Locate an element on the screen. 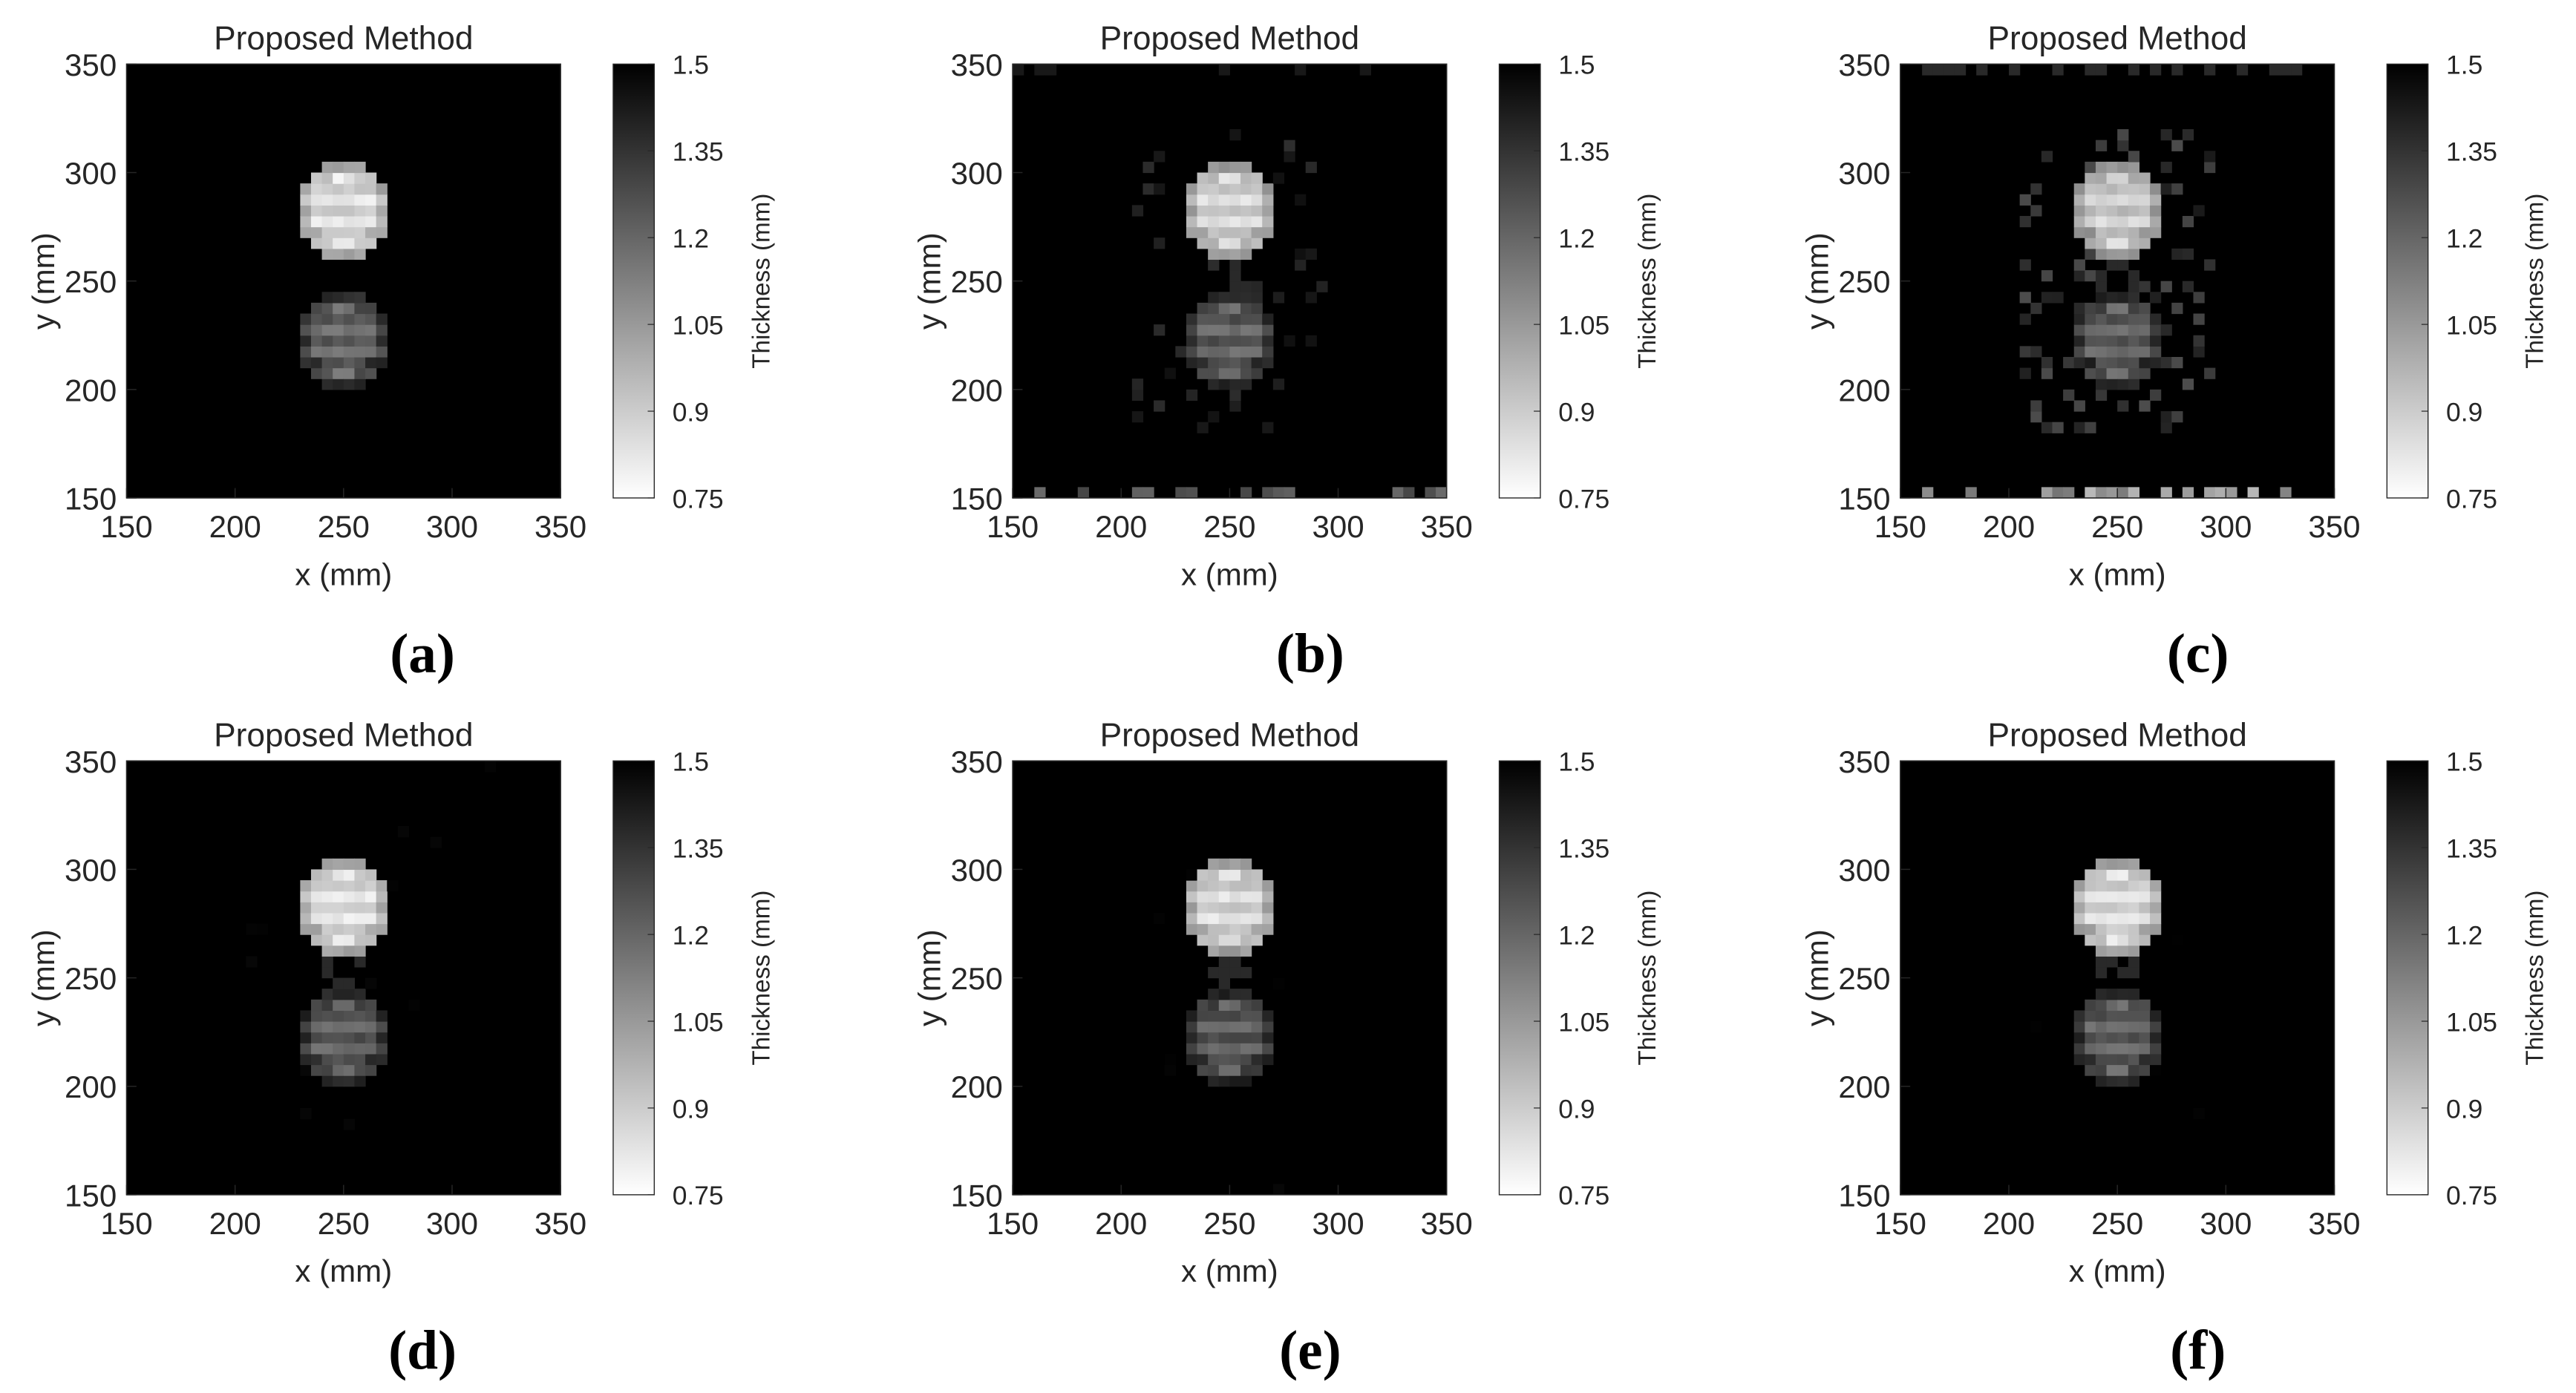 Image resolution: width=2576 pixels, height=1393 pixels. y-tick-label: 200 is located at coordinates (91, 390).